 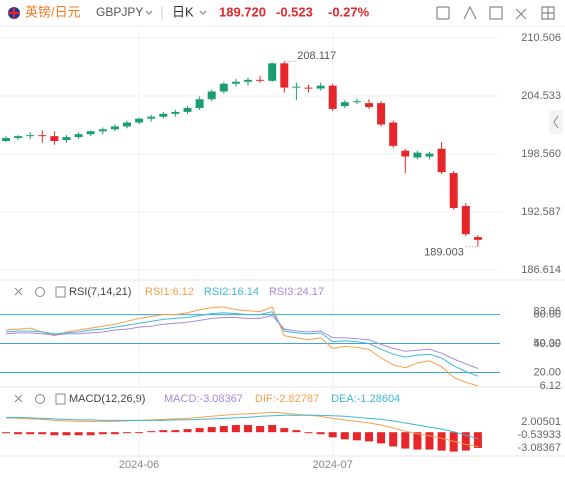 What do you see at coordinates (541, 38) in the screenshot?
I see `y-tick-label: 210.506` at bounding box center [541, 38].